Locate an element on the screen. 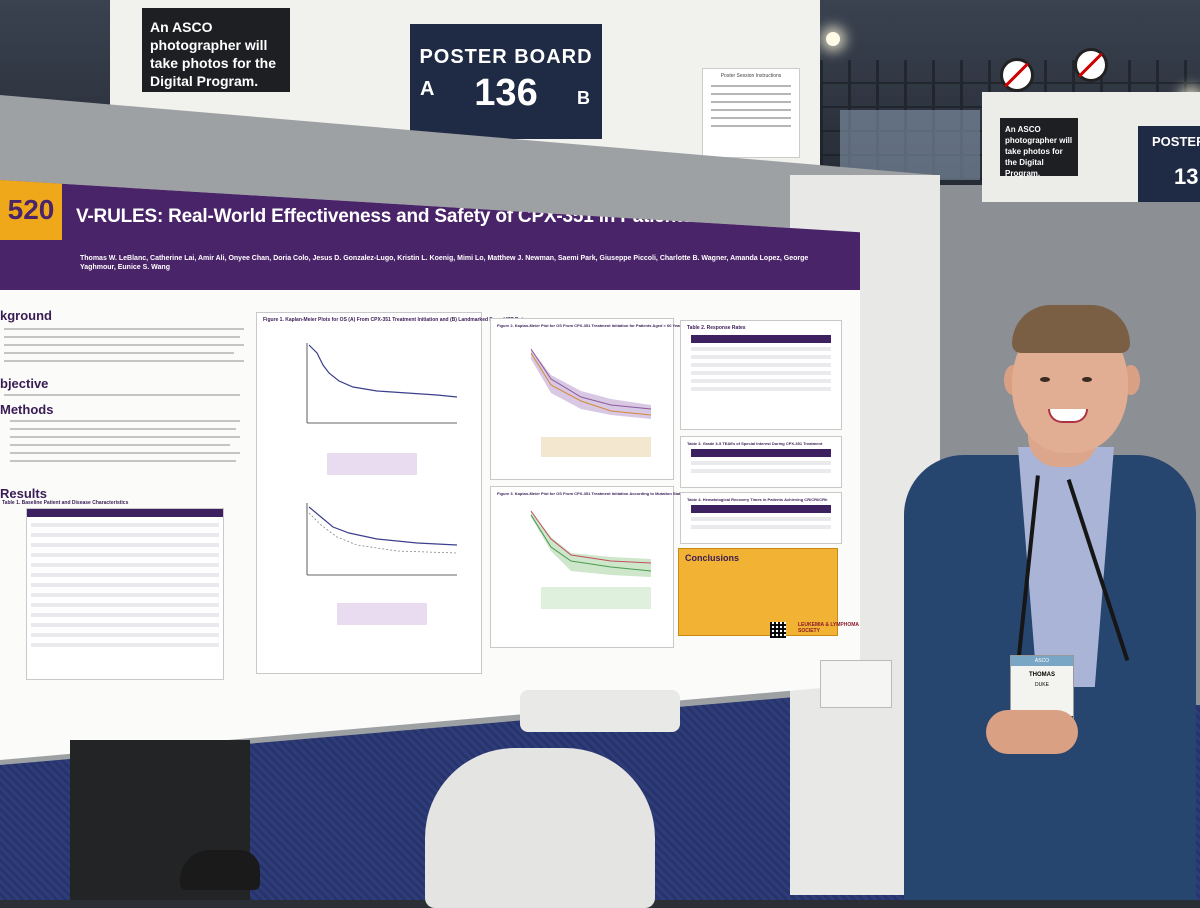 The width and height of the screenshot is (1200, 908). hair is located at coordinates (1071, 329).